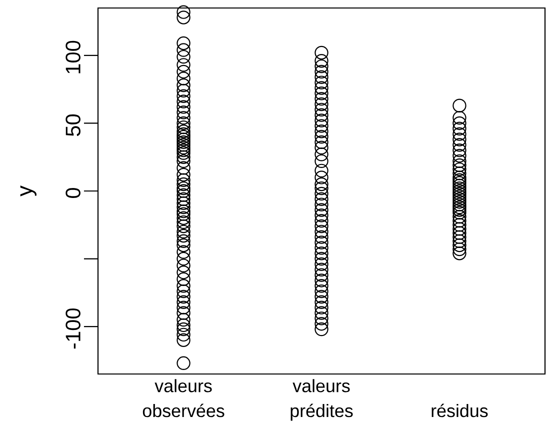  I want to click on y-tick-label: 0, so click(73, 193).